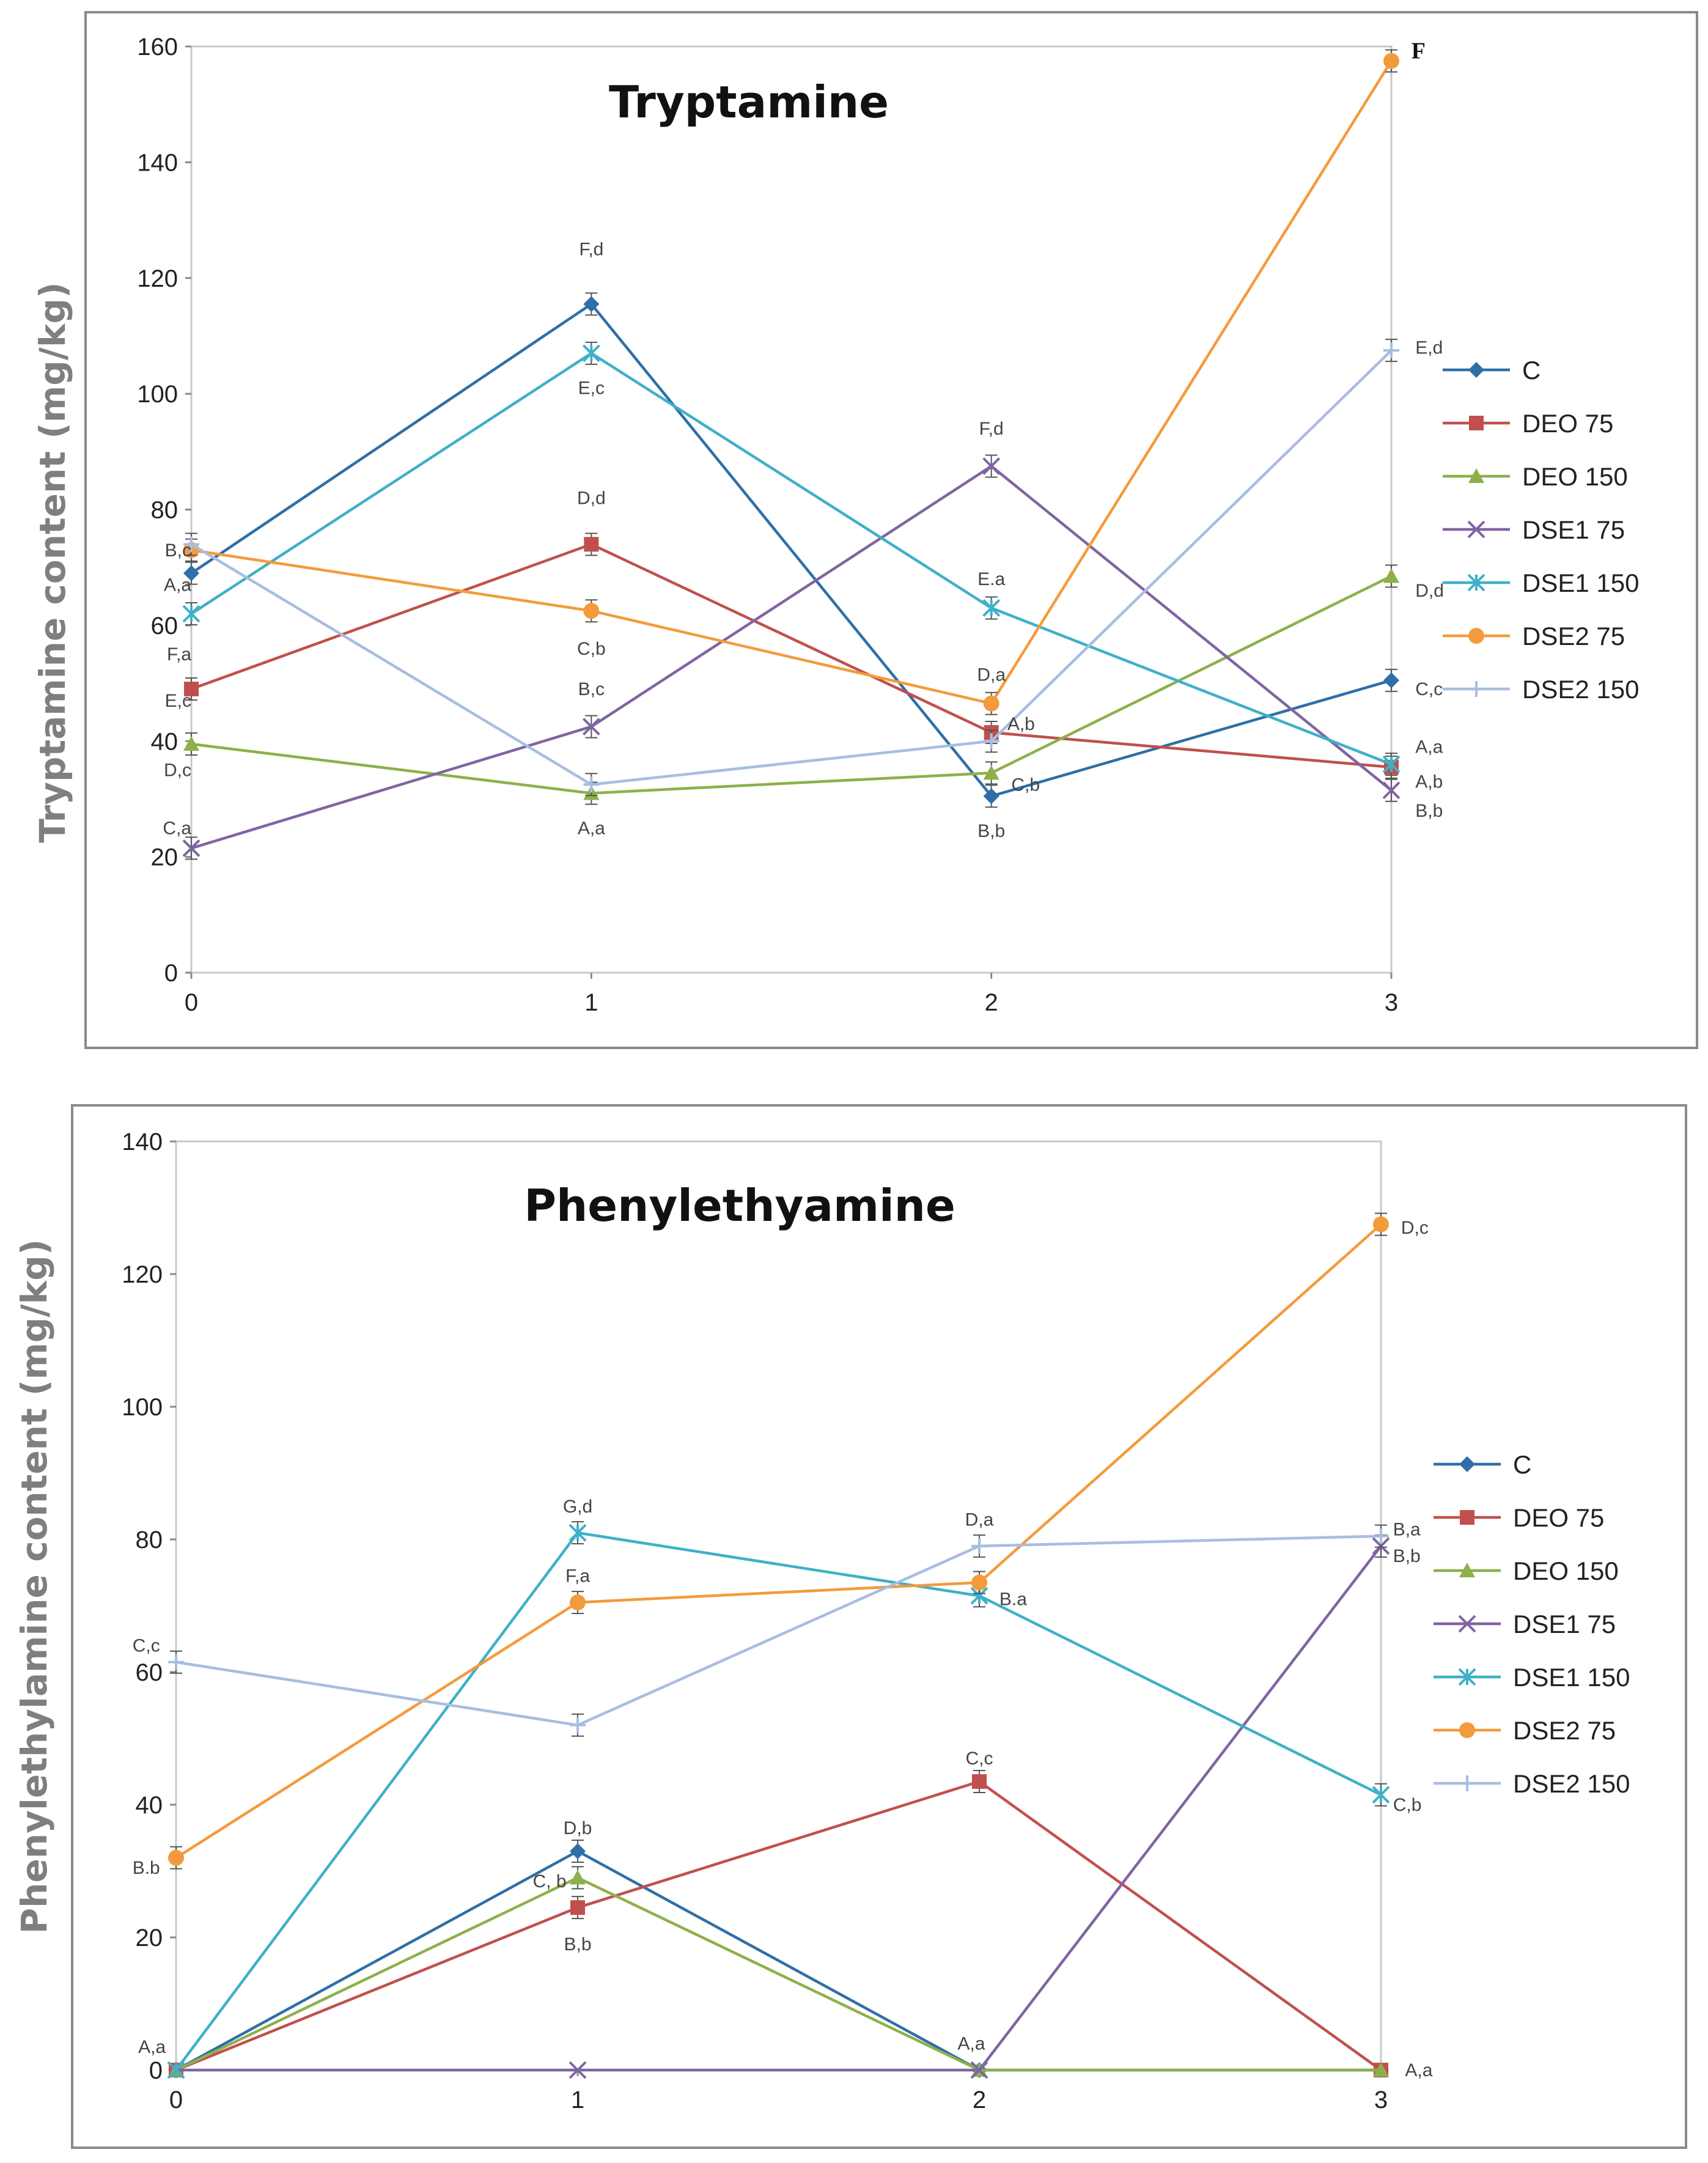  Describe the element at coordinates (591, 649) in the screenshot. I see `tryptamine-significance-label: C,b` at that location.